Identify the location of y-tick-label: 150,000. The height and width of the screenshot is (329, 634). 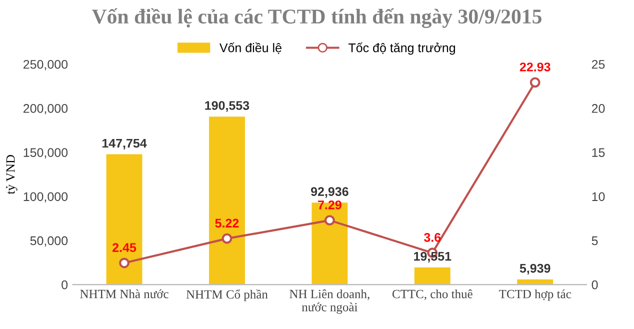
(46, 153).